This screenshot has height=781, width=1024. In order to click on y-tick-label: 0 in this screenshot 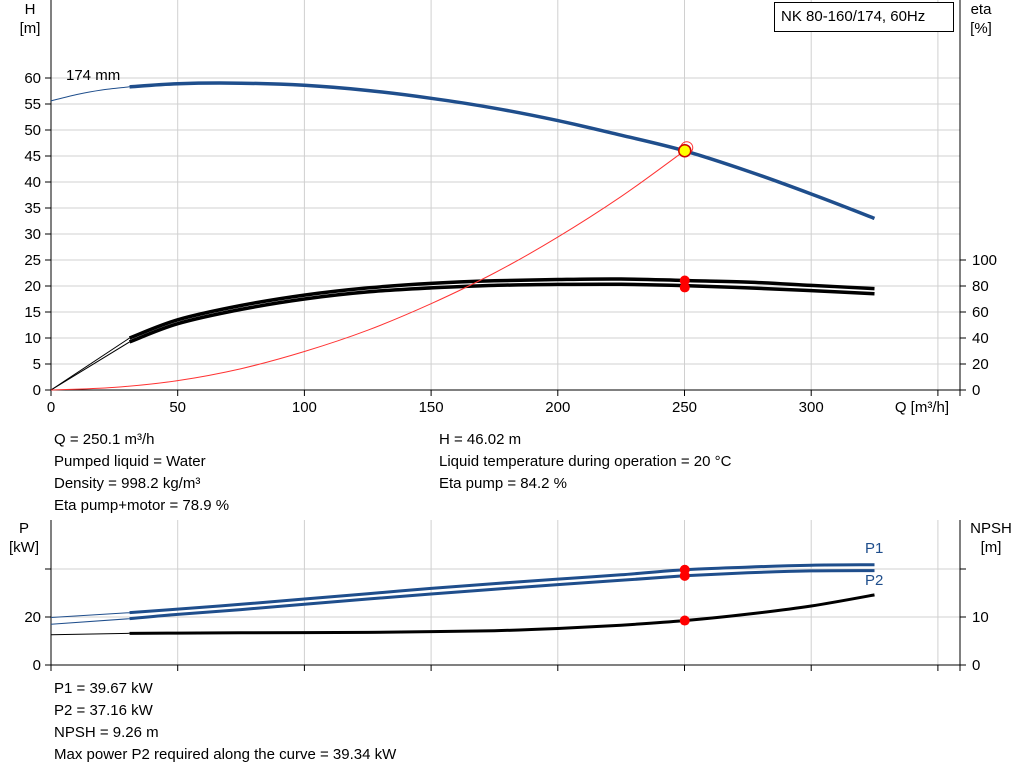, I will do `click(37, 390)`.